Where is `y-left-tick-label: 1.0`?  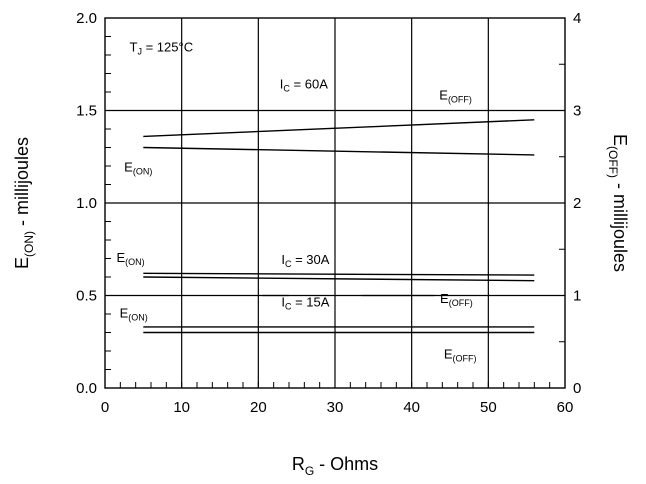
y-left-tick-label: 1.0 is located at coordinates (86, 203).